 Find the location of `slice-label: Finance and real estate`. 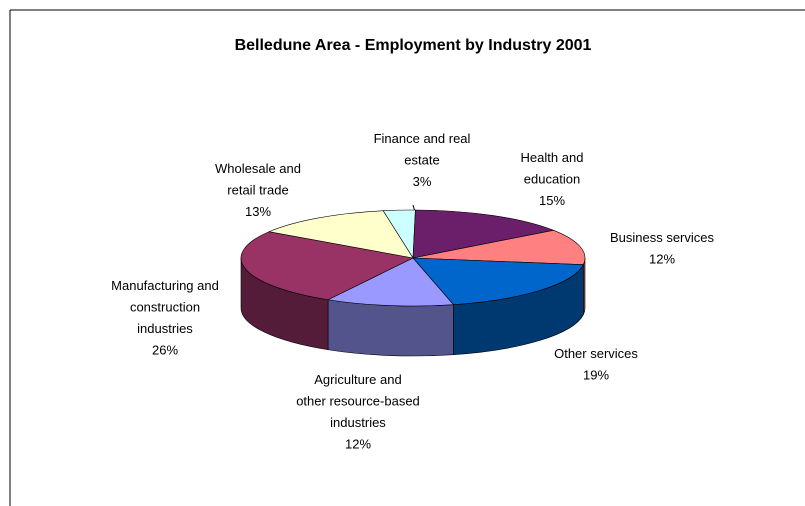

slice-label: Finance and real estate is located at coordinates (422, 149).